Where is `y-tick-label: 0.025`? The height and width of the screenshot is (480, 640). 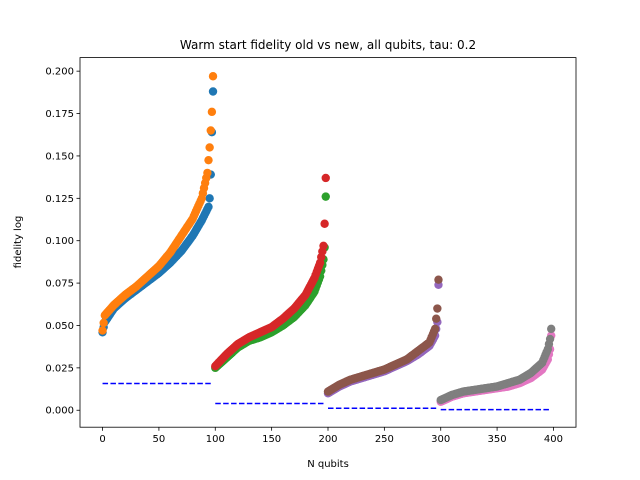
y-tick-label: 0.025 is located at coordinates (59, 368).